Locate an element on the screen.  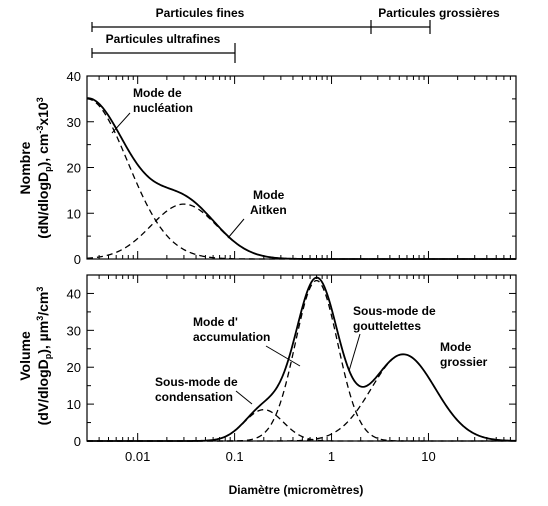
volume-ylabel-line2: (dV/dlogDp), µm3/cm3 is located at coordinates (44, 356).